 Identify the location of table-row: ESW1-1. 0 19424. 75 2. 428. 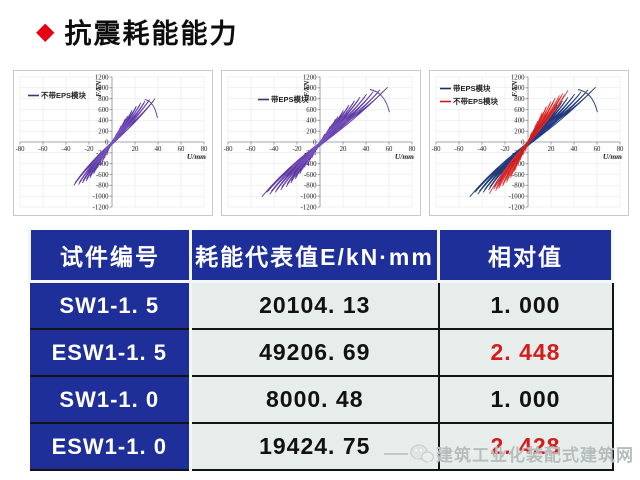
(321, 446).